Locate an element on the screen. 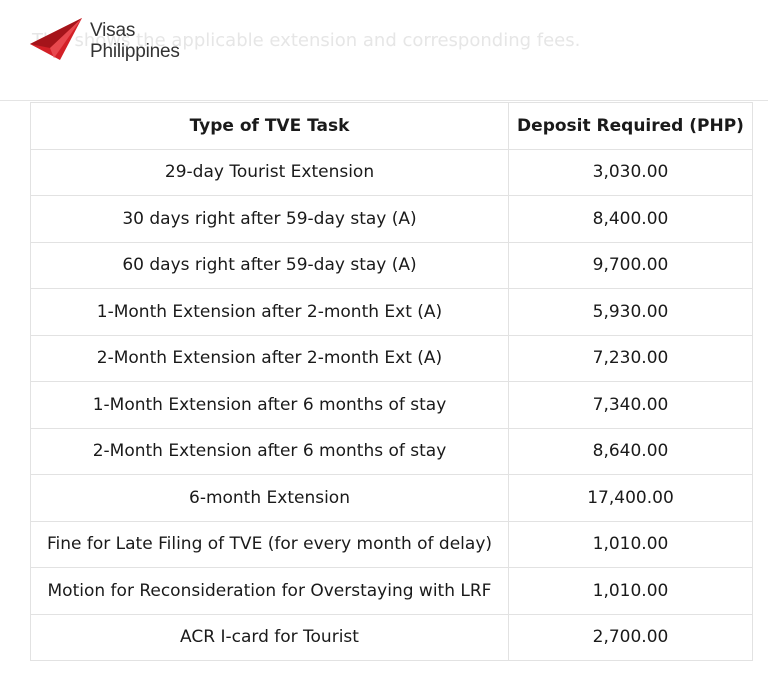 The image size is (768, 677). task-cell: 1-Month Extension after 6 months of stay is located at coordinates (269, 405).